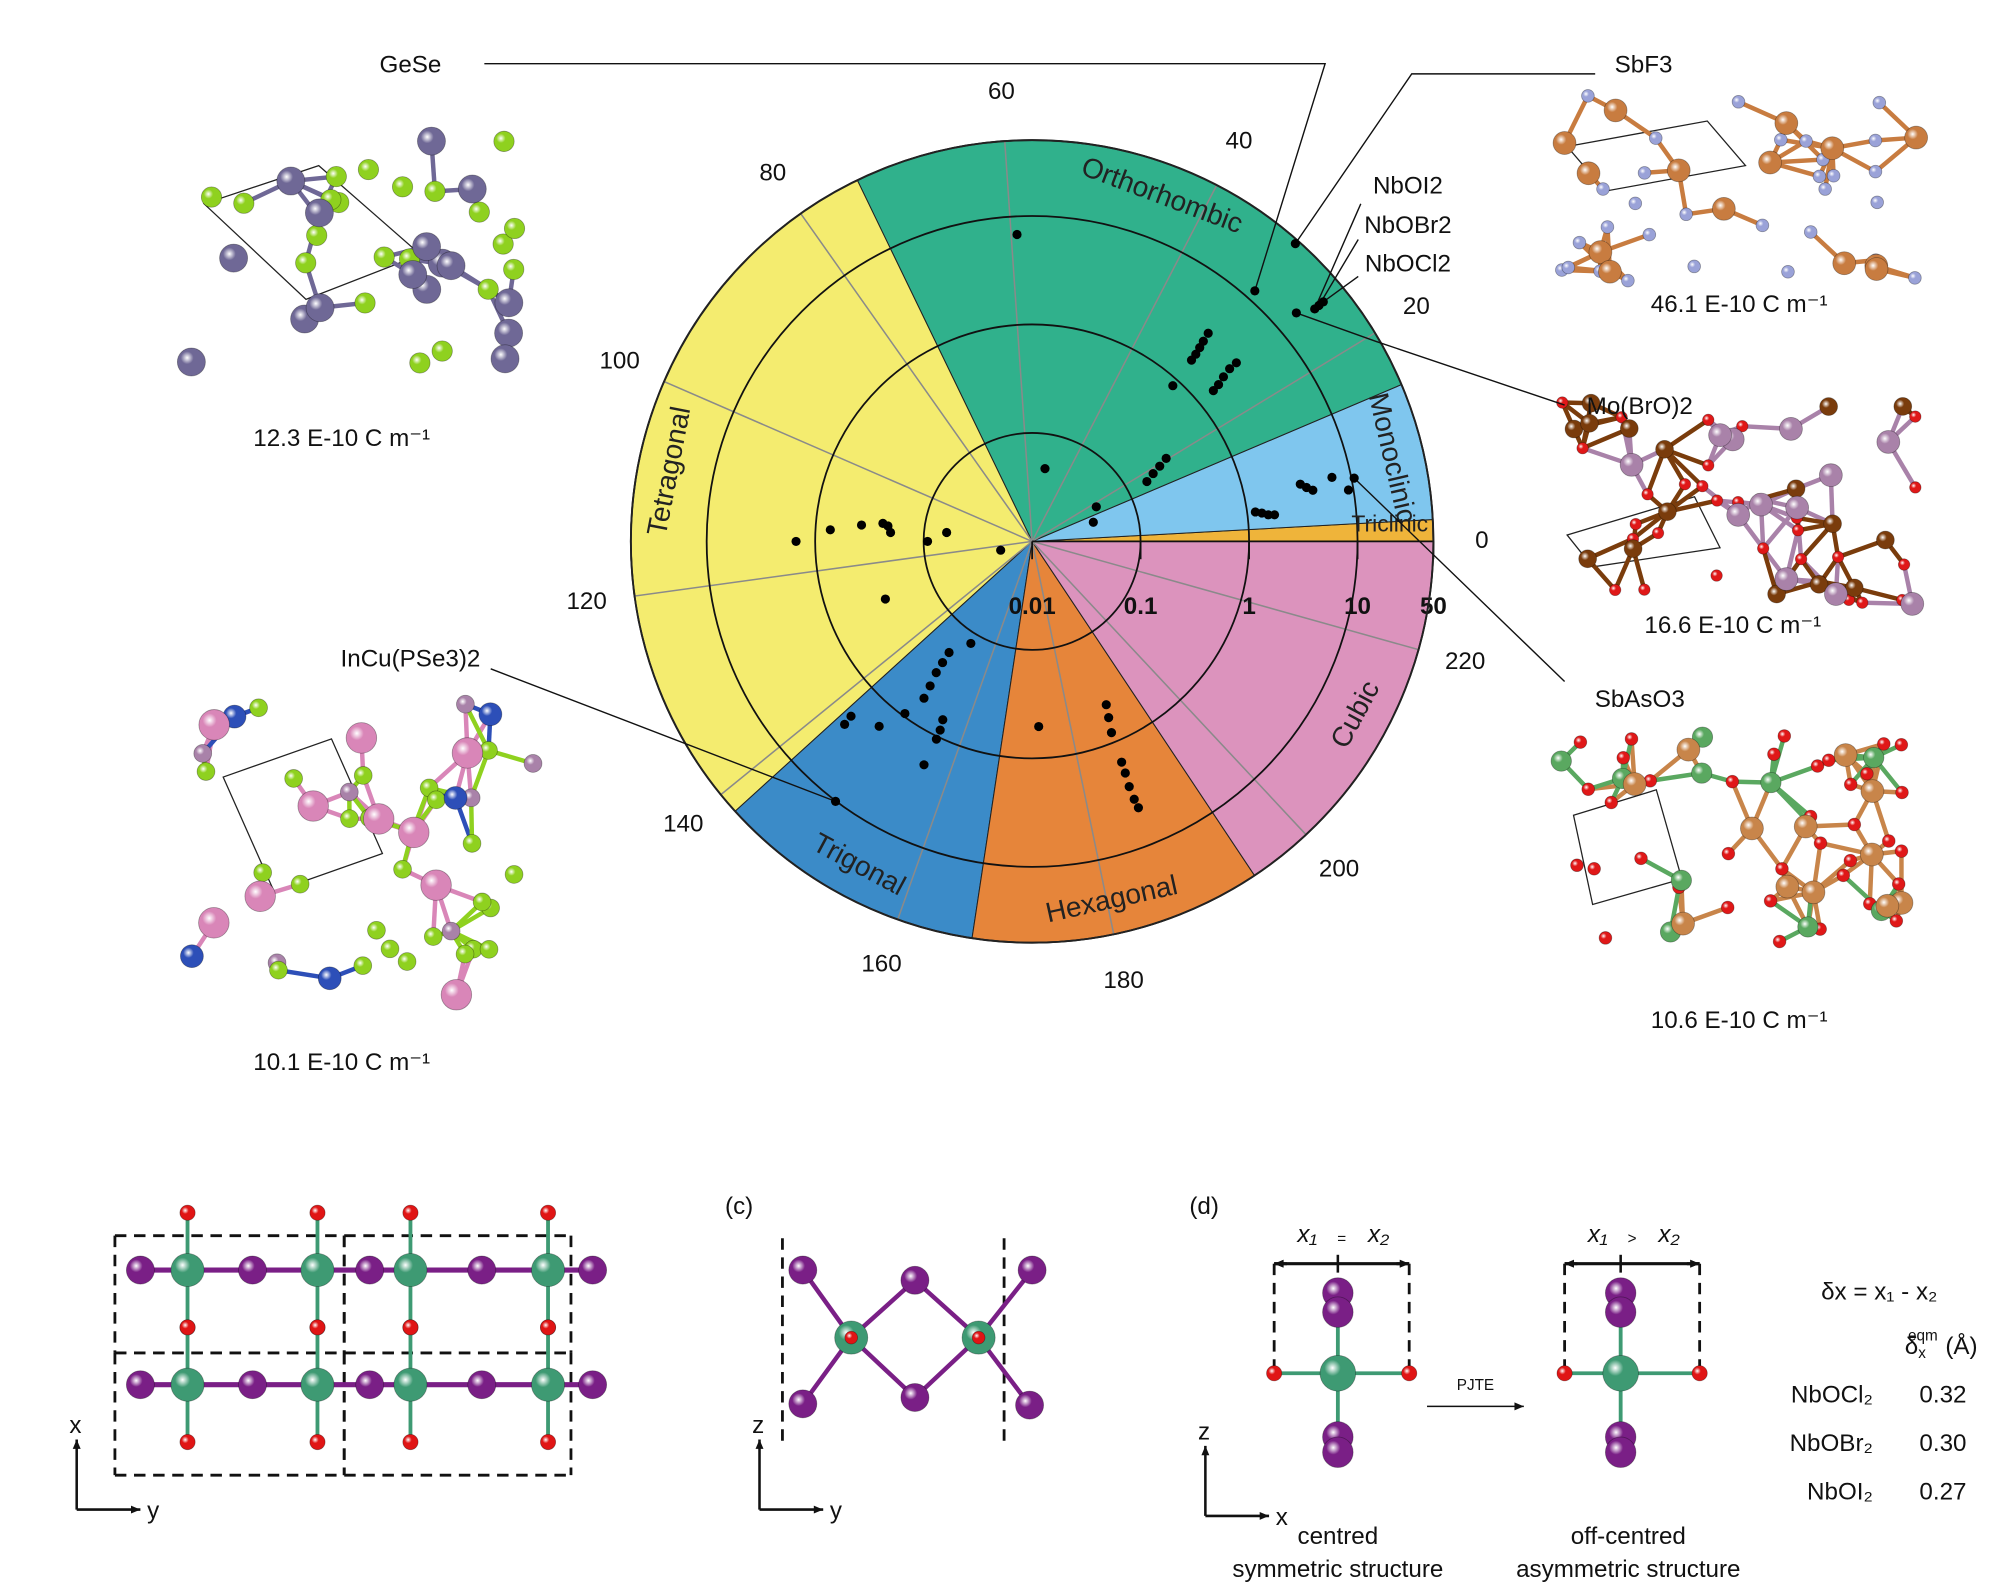 This screenshot has width=1998, height=1586. What do you see at coordinates (881, 964) in the screenshot?
I see `angular-tick-label: 160` at bounding box center [881, 964].